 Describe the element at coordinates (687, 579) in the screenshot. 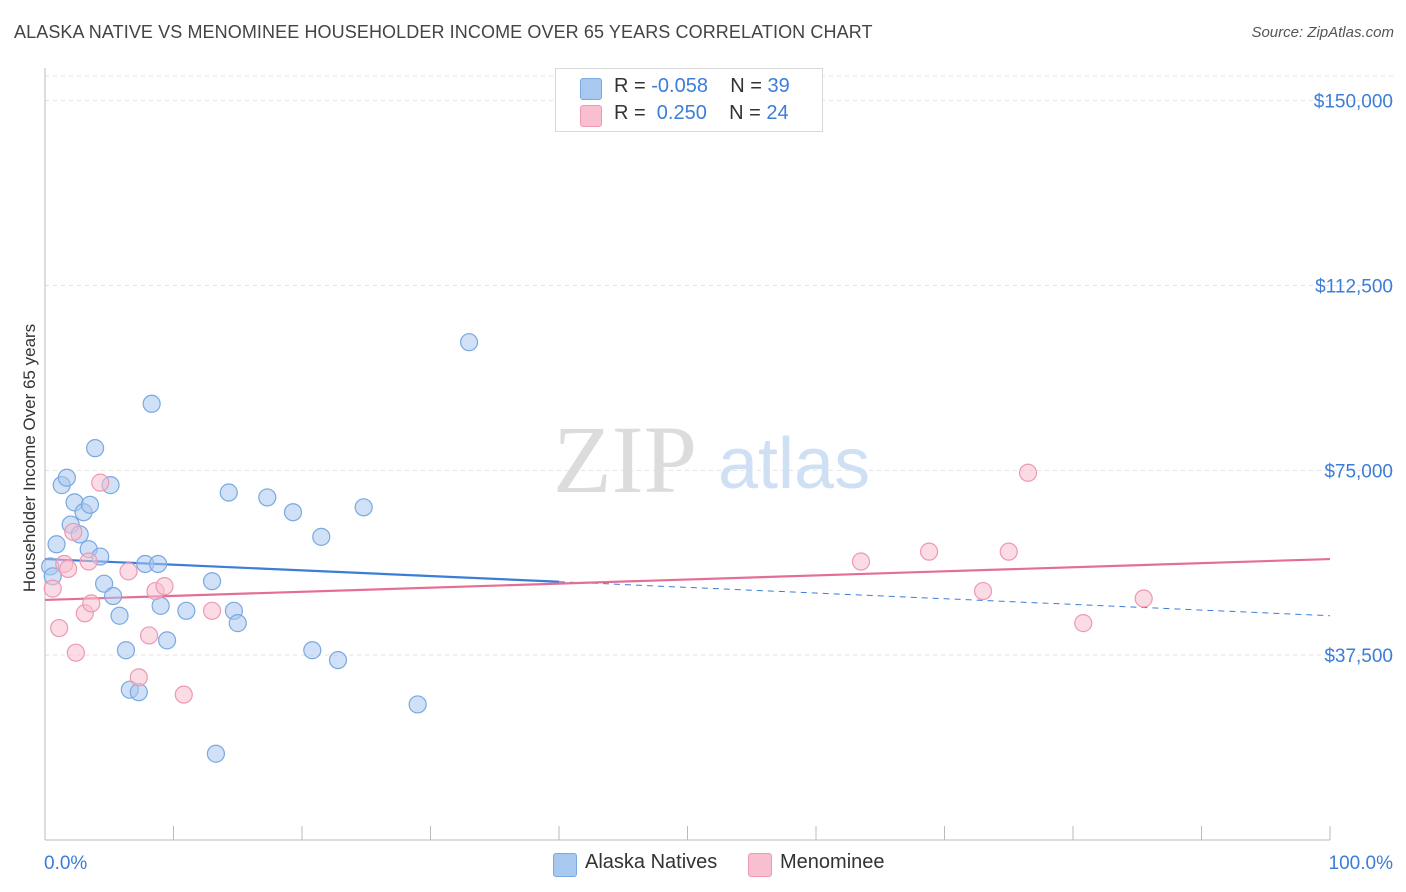

I see `trend-line-menominee` at that location.